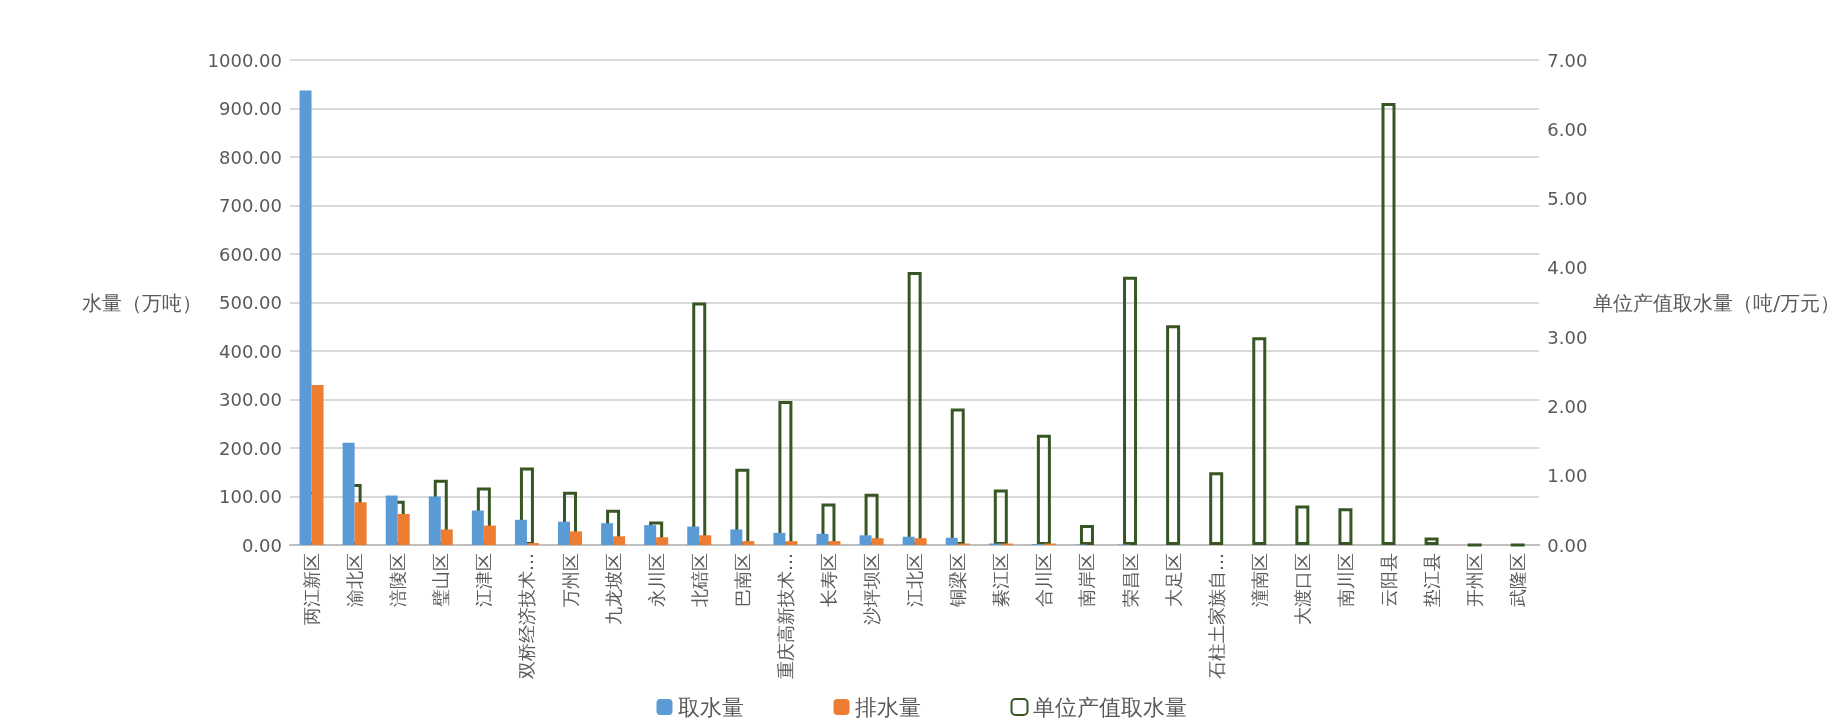 The image size is (1843, 725). What do you see at coordinates (484, 580) in the screenshot?
I see `x-tick-label: 江津区` at bounding box center [484, 580].